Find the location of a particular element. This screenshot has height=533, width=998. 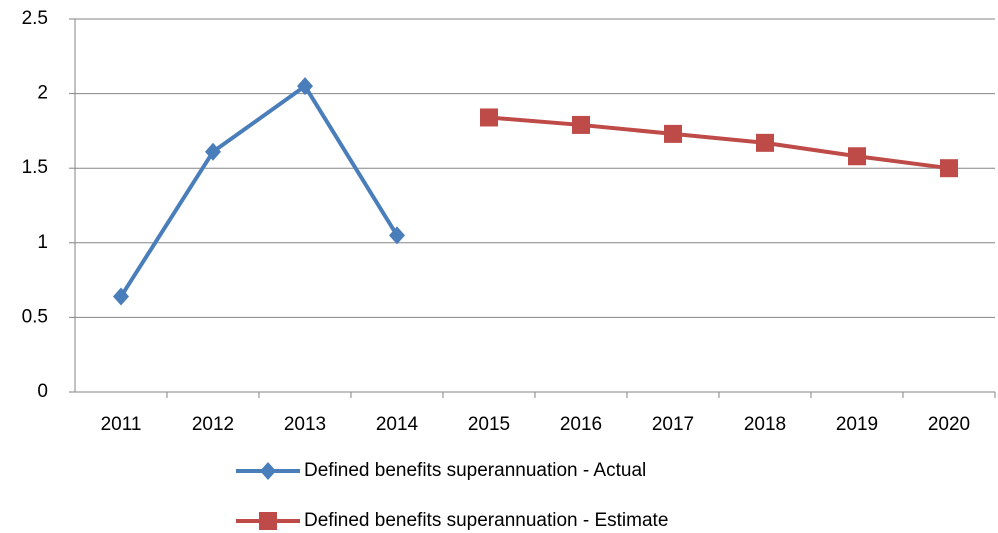

y-tick-label: 1.5 is located at coordinates (35, 167).